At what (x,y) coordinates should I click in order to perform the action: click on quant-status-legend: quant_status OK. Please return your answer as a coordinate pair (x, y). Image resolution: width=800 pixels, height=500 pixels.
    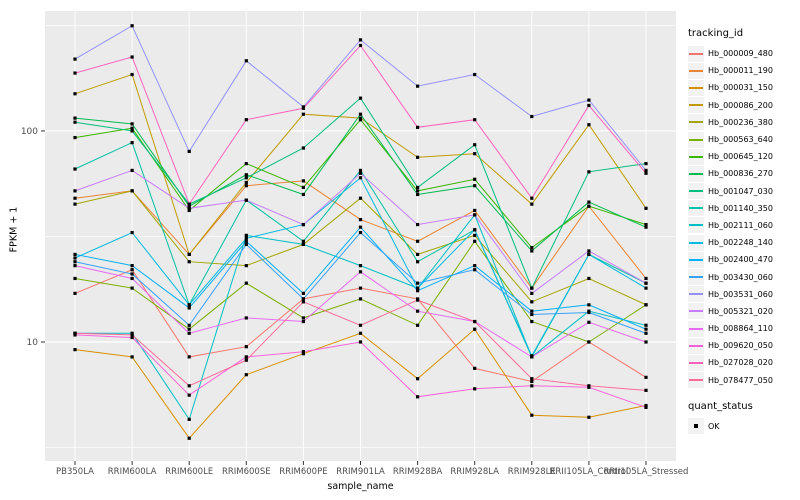
    Looking at the image, I should click on (743, 418).